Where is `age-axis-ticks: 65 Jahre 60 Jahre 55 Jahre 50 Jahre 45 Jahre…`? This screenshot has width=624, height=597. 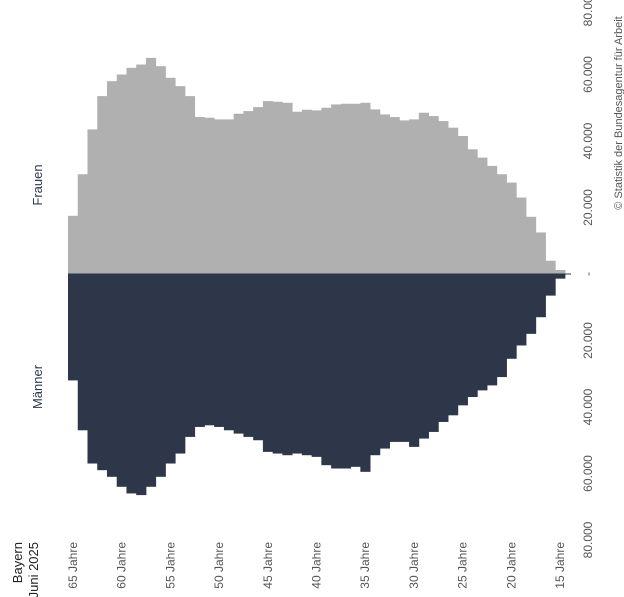
age-axis-ticks: 65 Jahre 60 Jahre 55 Jahre 50 Jahre 45 Jahre… is located at coordinates (316, 565).